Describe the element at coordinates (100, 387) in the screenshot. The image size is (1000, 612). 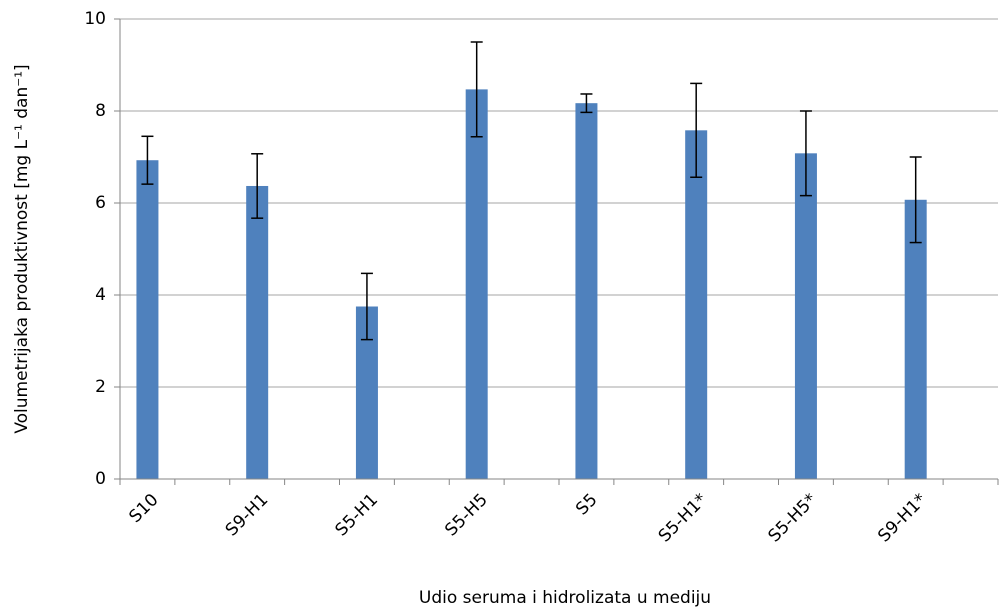
I see `y-tick-label: 2` at that location.